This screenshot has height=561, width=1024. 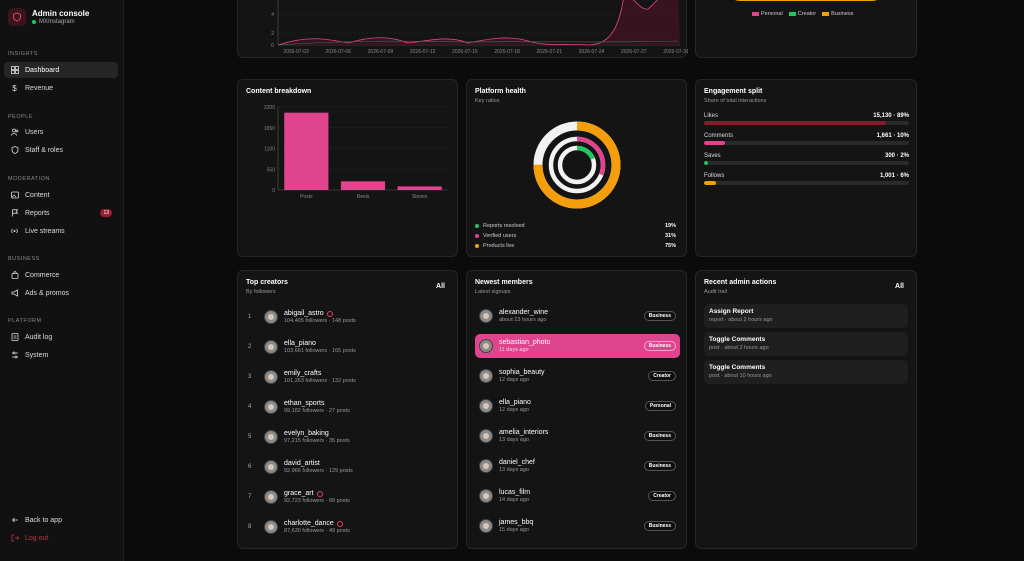 What do you see at coordinates (348, 347) in the screenshot?
I see `creator-row: 2 ella_piano 103,661 followers · 165 posts` at bounding box center [348, 347].